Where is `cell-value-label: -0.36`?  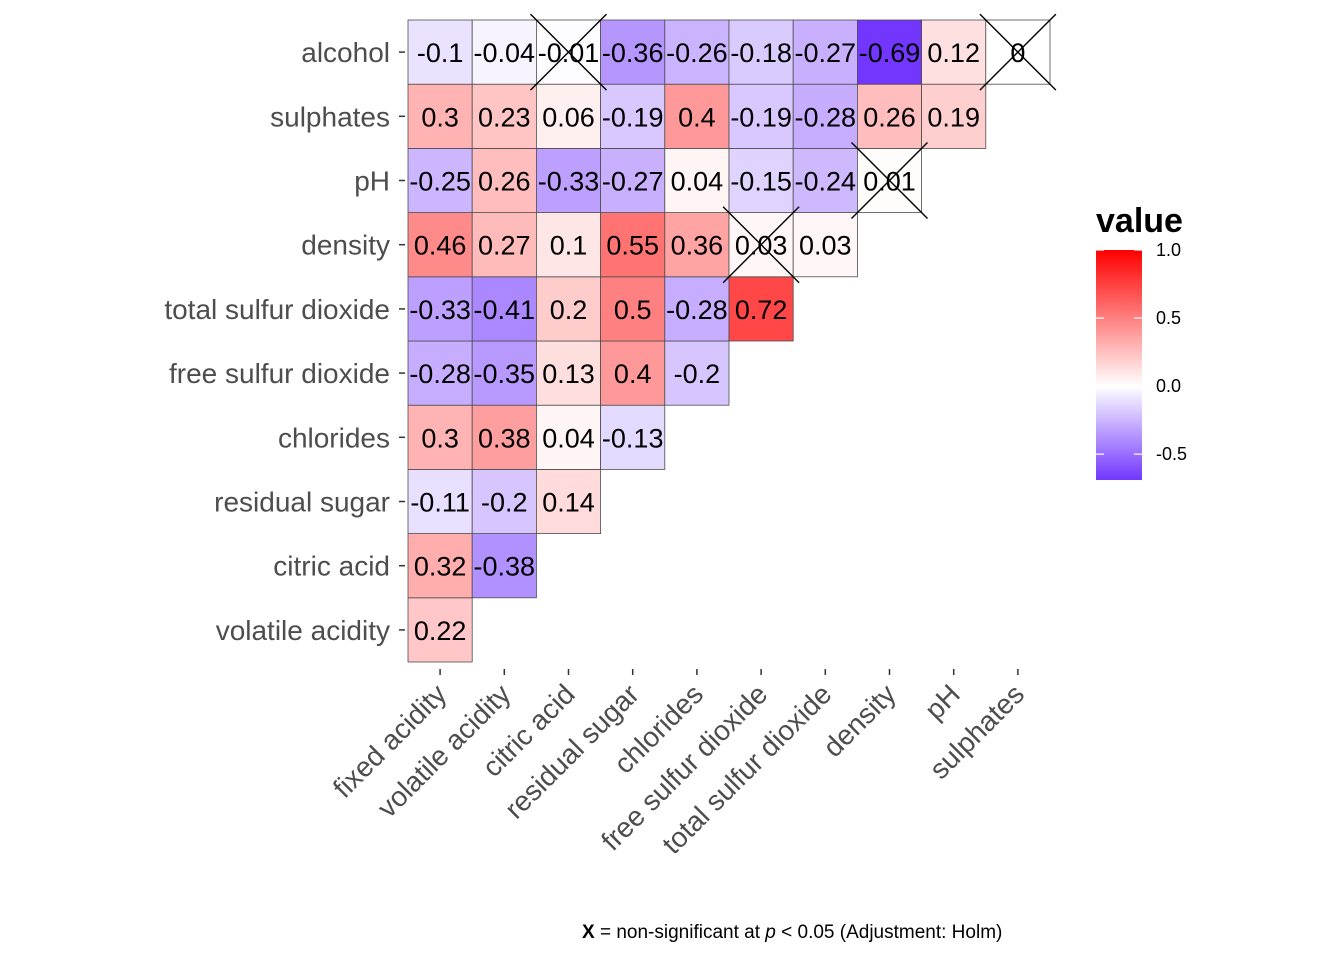 cell-value-label: -0.36 is located at coordinates (633, 53).